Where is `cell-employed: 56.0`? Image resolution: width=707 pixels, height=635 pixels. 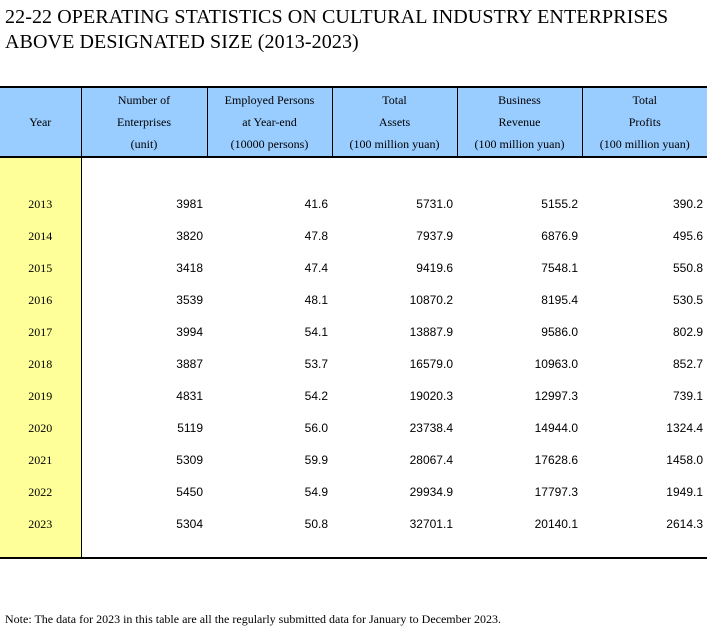
cell-employed: 56.0 is located at coordinates (316, 428).